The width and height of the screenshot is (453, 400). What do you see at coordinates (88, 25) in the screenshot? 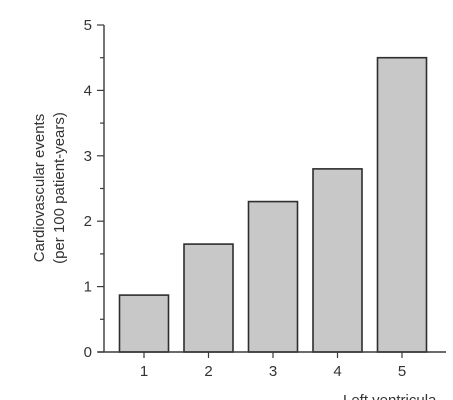
I see `y-tick-label: 5` at bounding box center [88, 25].